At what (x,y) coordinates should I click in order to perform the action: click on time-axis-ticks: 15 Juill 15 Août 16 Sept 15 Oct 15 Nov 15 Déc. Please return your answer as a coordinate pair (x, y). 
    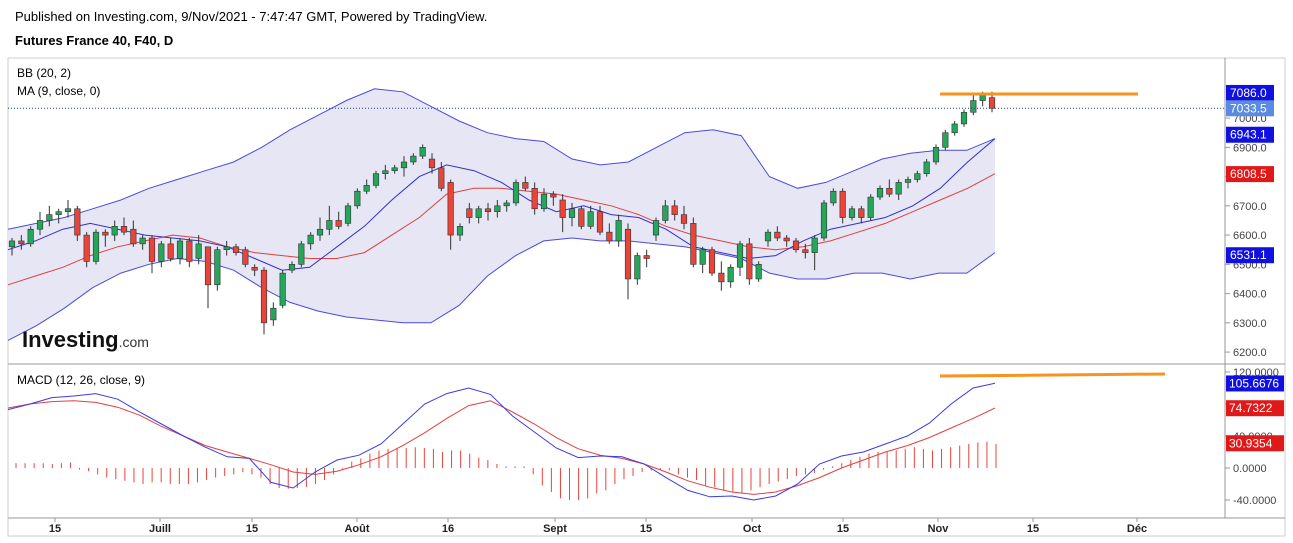
    Looking at the image, I should click on (598, 526).